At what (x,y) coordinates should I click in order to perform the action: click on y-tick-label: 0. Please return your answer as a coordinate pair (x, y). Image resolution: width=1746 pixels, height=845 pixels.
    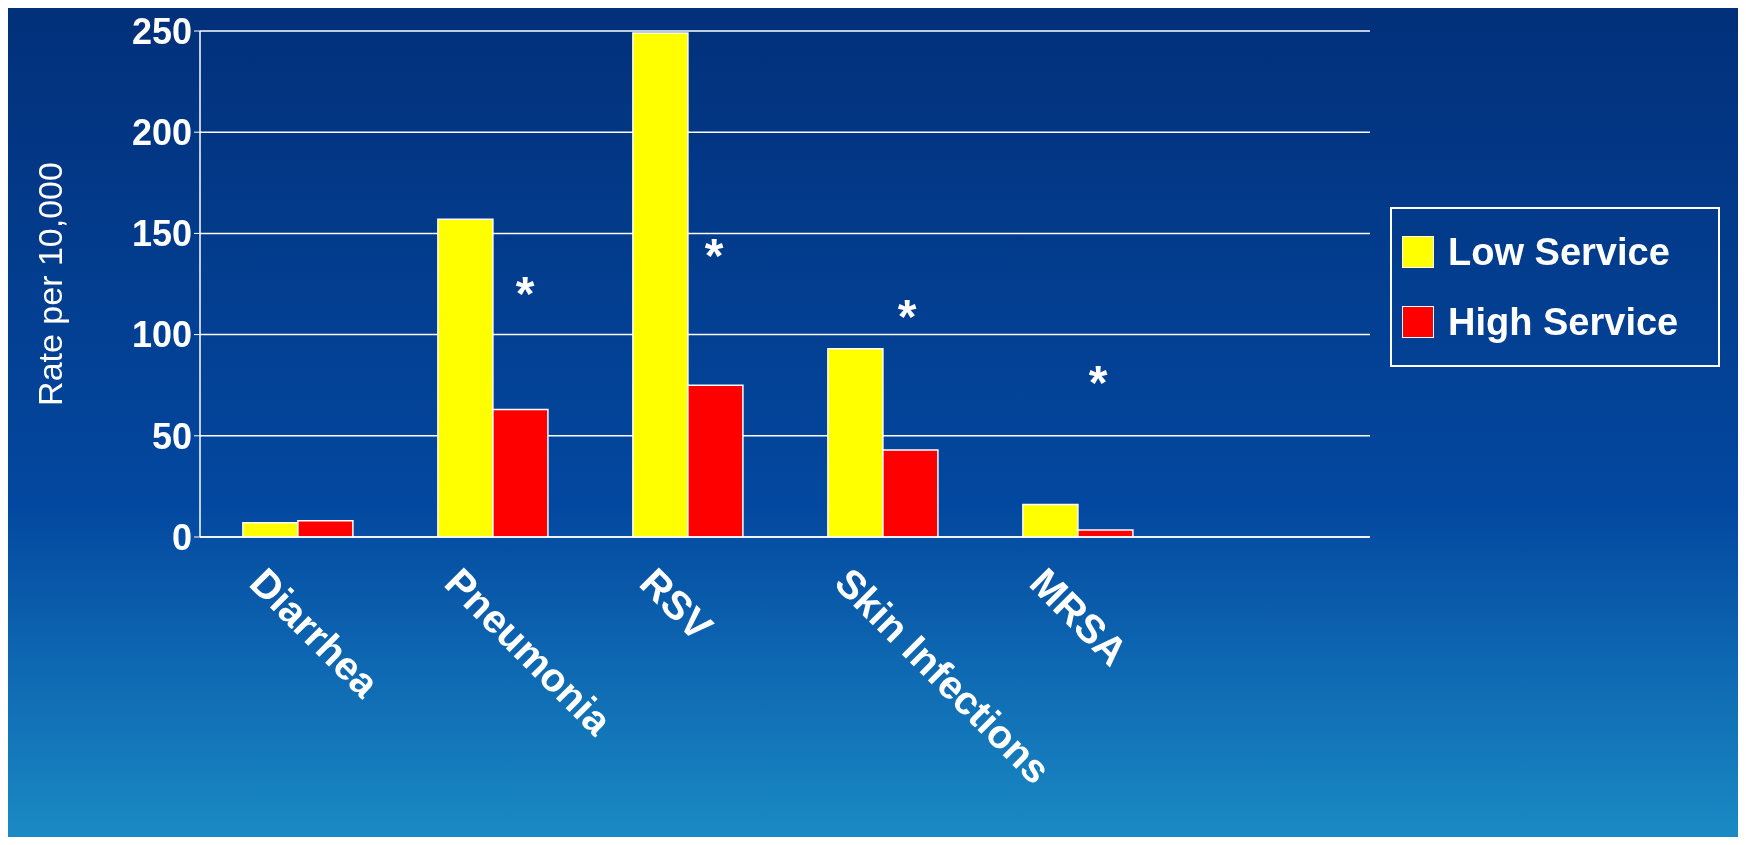
    Looking at the image, I should click on (181, 537).